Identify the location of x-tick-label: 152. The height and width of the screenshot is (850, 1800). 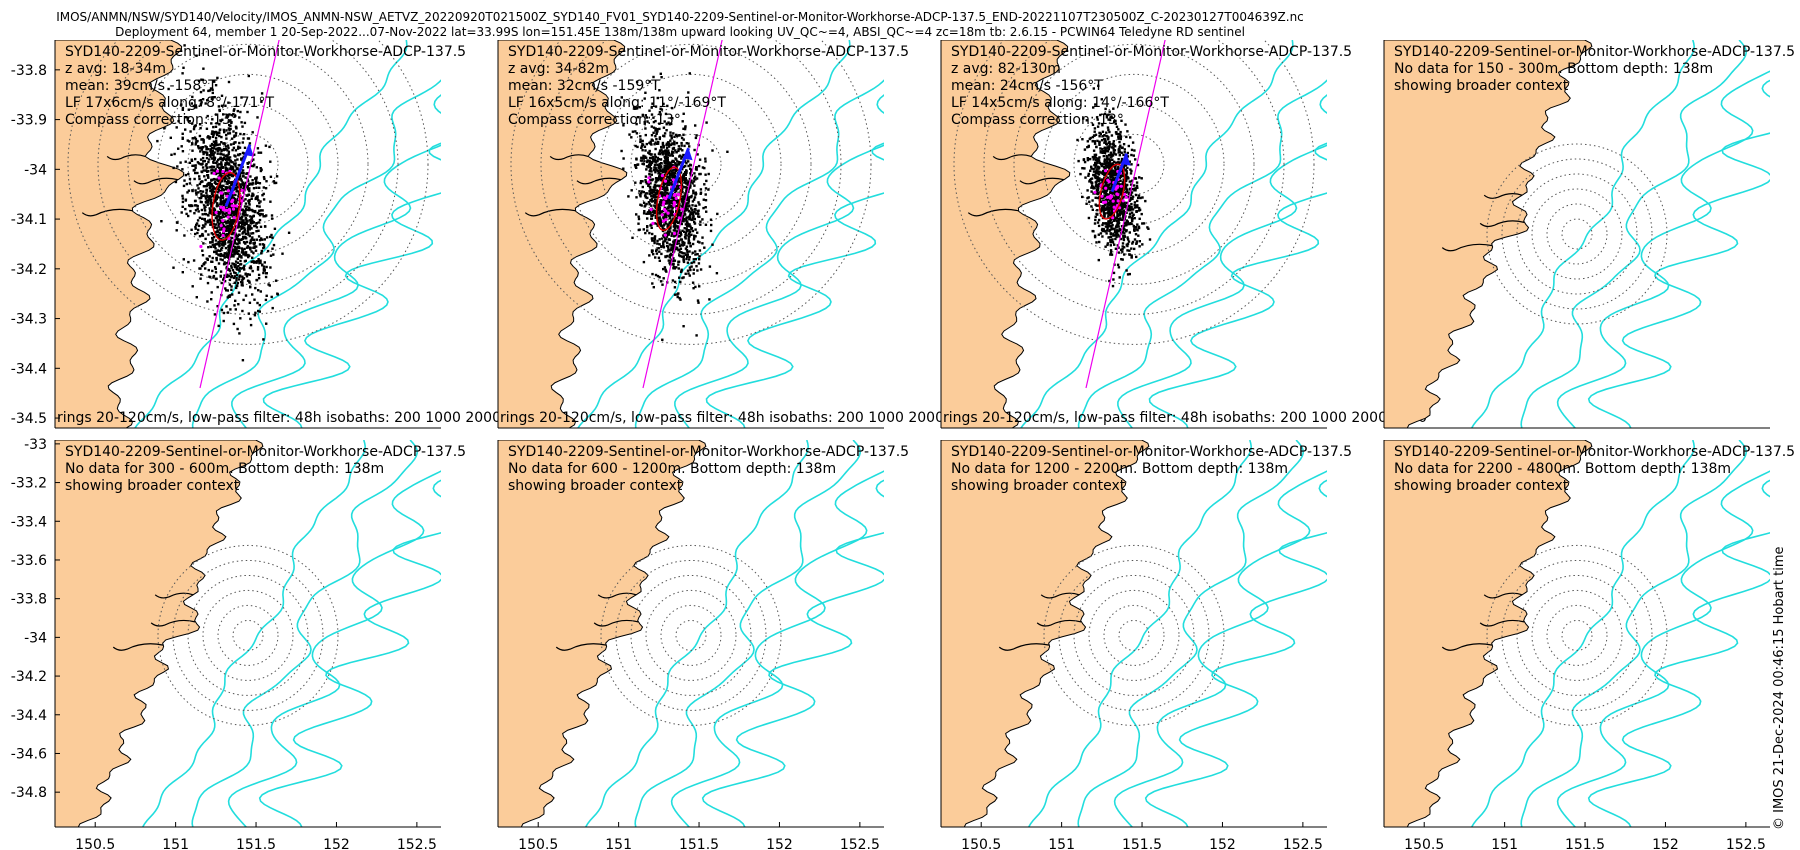
(336, 843).